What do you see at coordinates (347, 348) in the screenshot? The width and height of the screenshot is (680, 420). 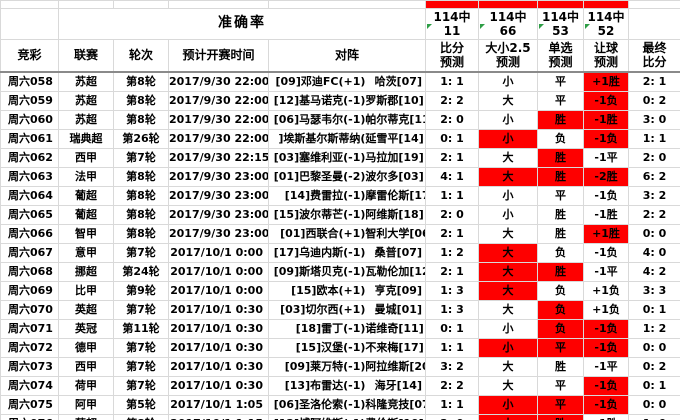 I see `cell-matchup: [15]汉堡(-1) 不来梅[17]` at bounding box center [347, 348].